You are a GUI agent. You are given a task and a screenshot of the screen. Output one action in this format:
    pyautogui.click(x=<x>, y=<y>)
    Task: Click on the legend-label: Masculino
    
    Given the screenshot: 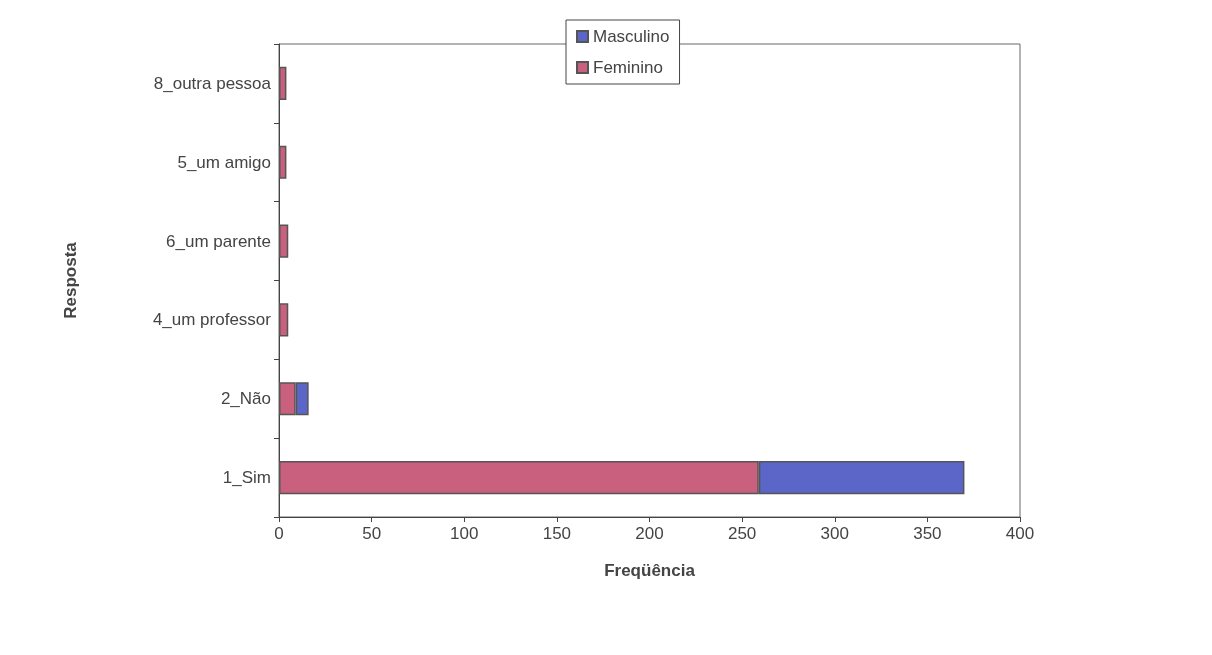 What is the action you would take?
    pyautogui.click(x=631, y=36)
    